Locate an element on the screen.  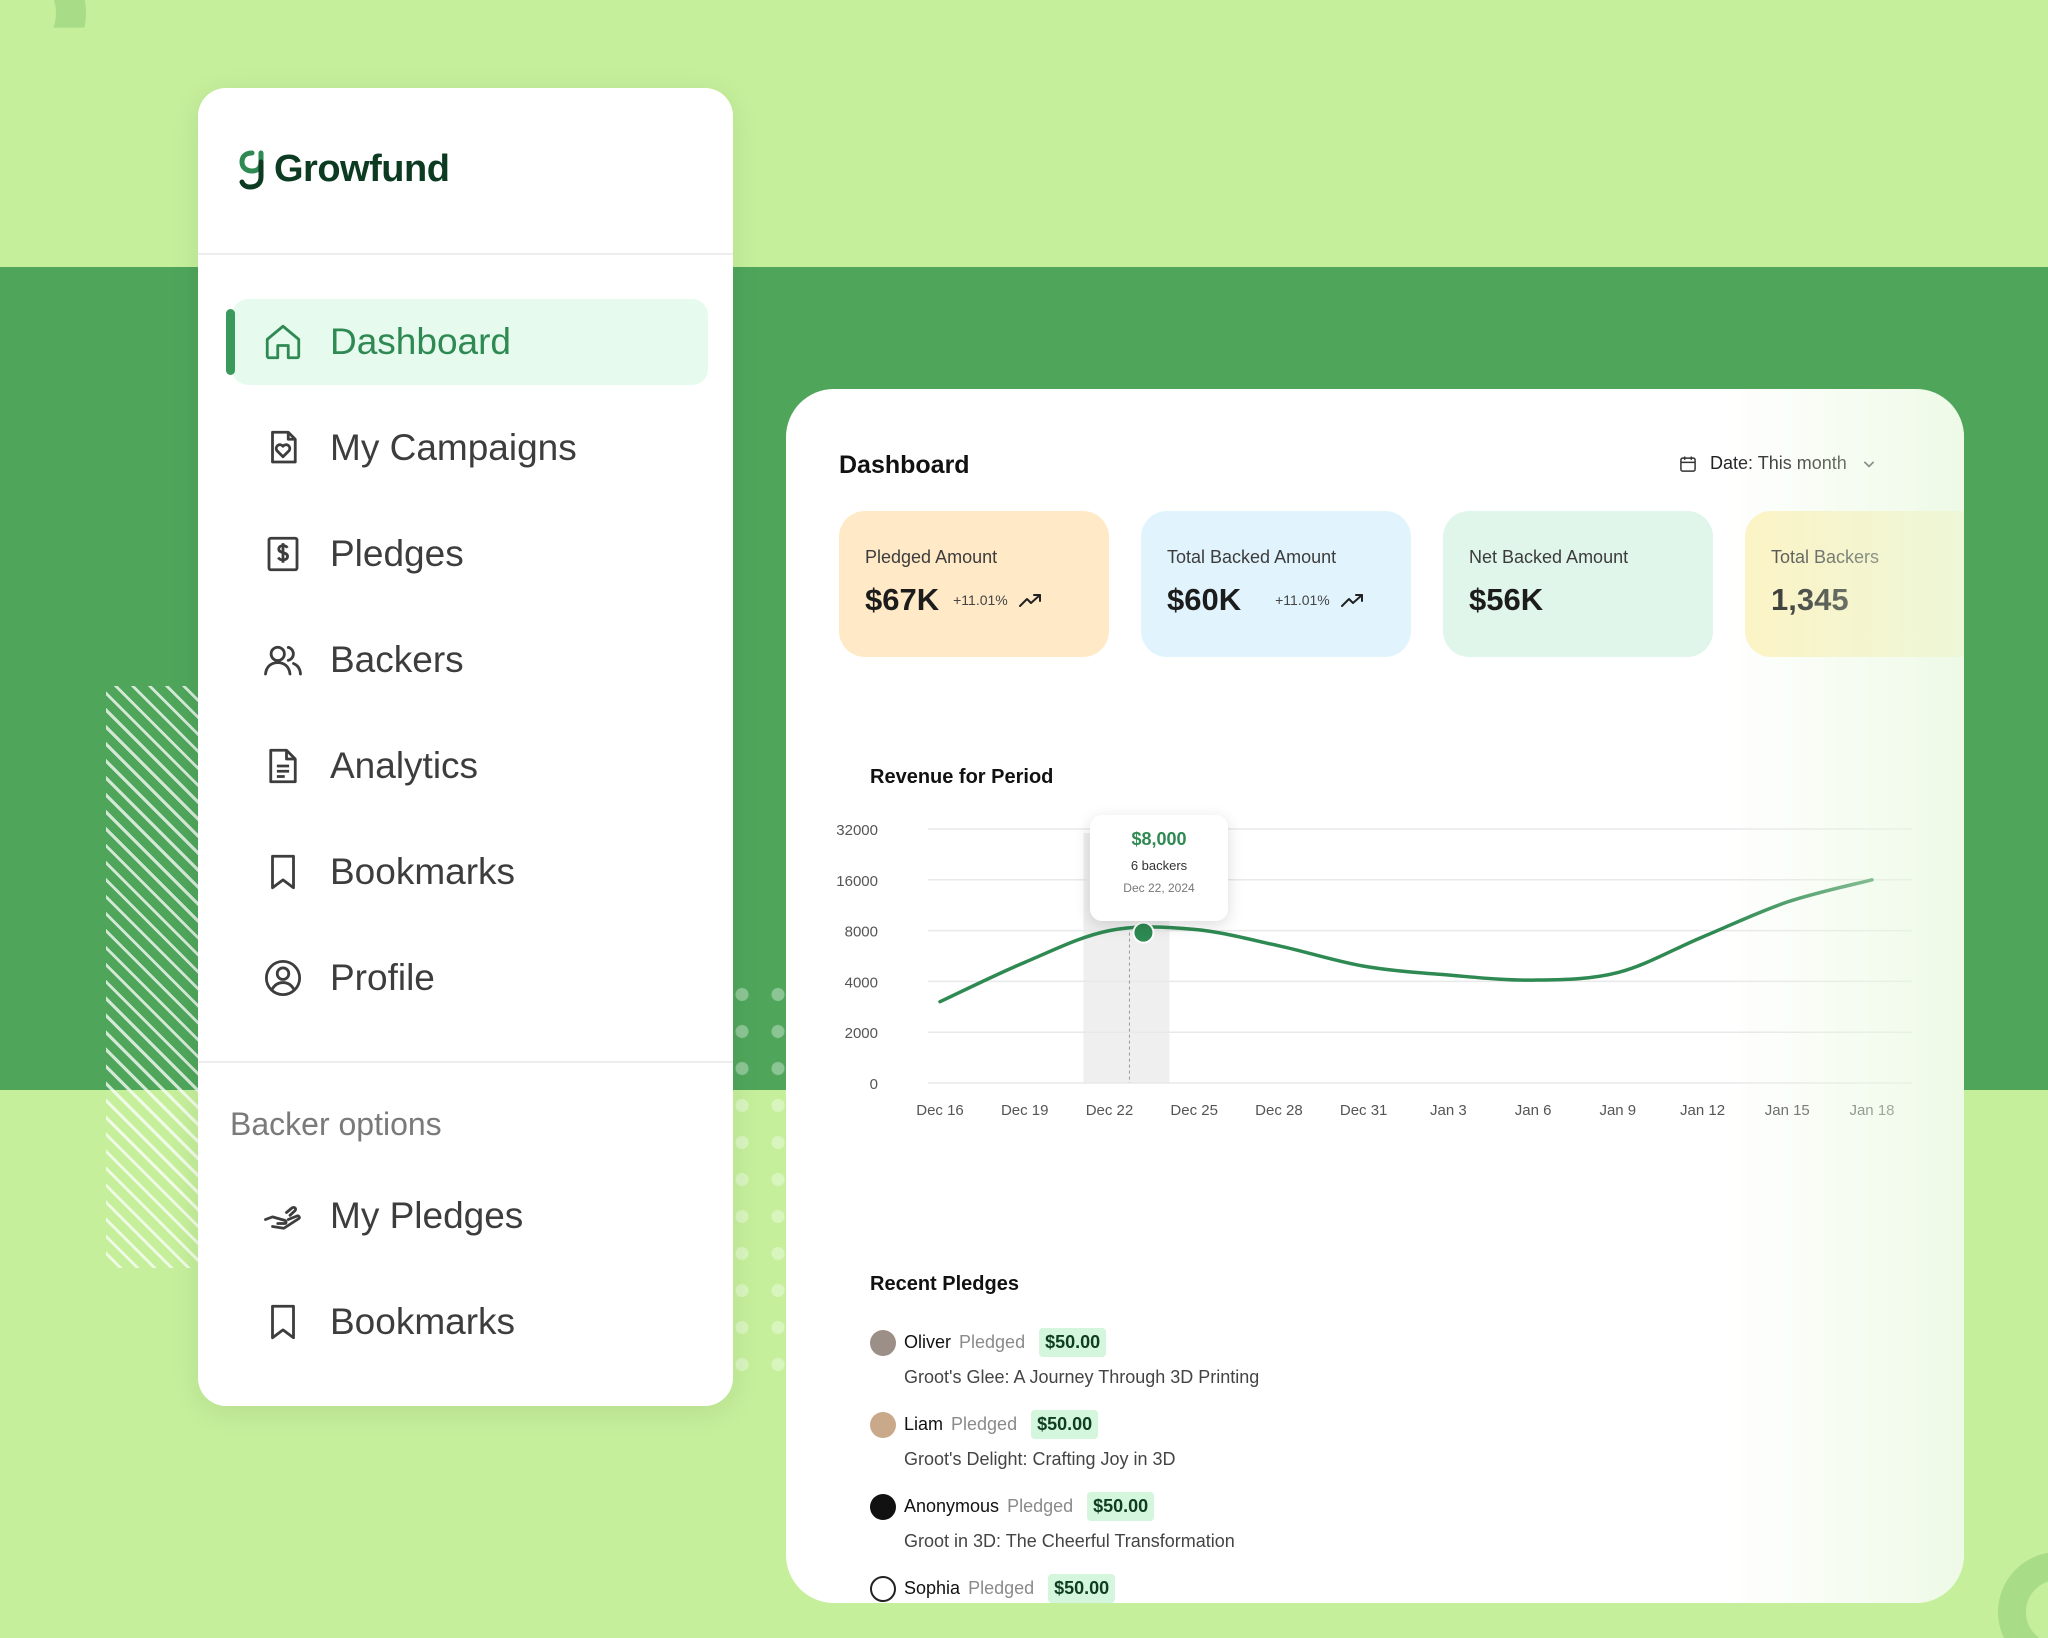
date-filter-dropdown: Date: This month is located at coordinates (1778, 463).